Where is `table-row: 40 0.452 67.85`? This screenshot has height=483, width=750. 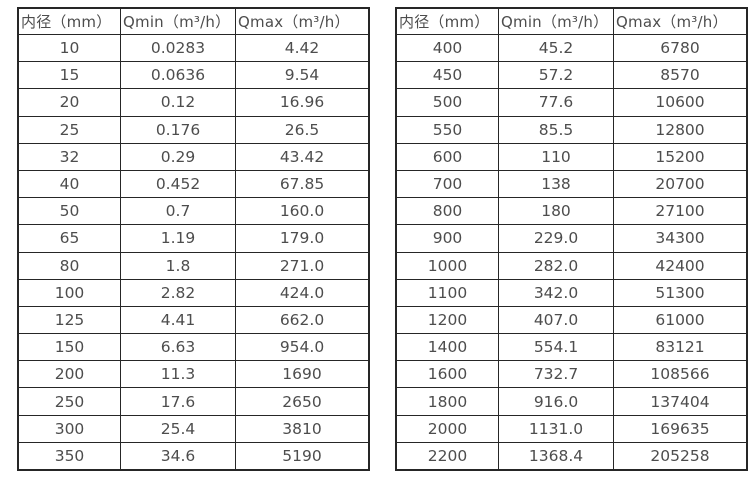
table-row: 40 0.452 67.85 is located at coordinates (193, 184).